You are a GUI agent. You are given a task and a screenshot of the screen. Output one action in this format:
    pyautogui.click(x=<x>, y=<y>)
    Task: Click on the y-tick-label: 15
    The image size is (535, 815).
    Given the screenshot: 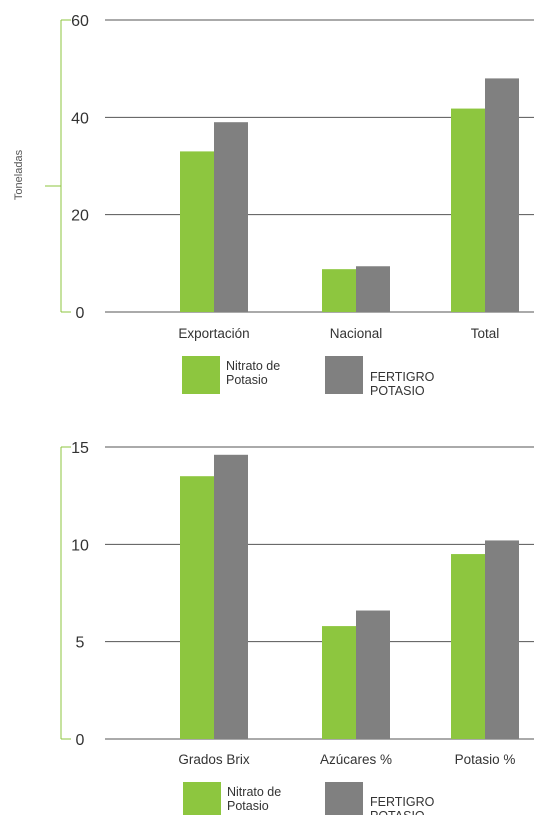 What is the action you would take?
    pyautogui.click(x=80, y=448)
    